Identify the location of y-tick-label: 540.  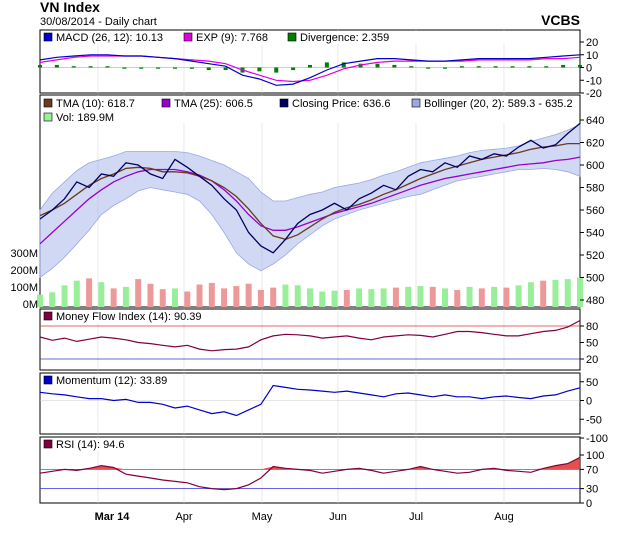
(595, 234).